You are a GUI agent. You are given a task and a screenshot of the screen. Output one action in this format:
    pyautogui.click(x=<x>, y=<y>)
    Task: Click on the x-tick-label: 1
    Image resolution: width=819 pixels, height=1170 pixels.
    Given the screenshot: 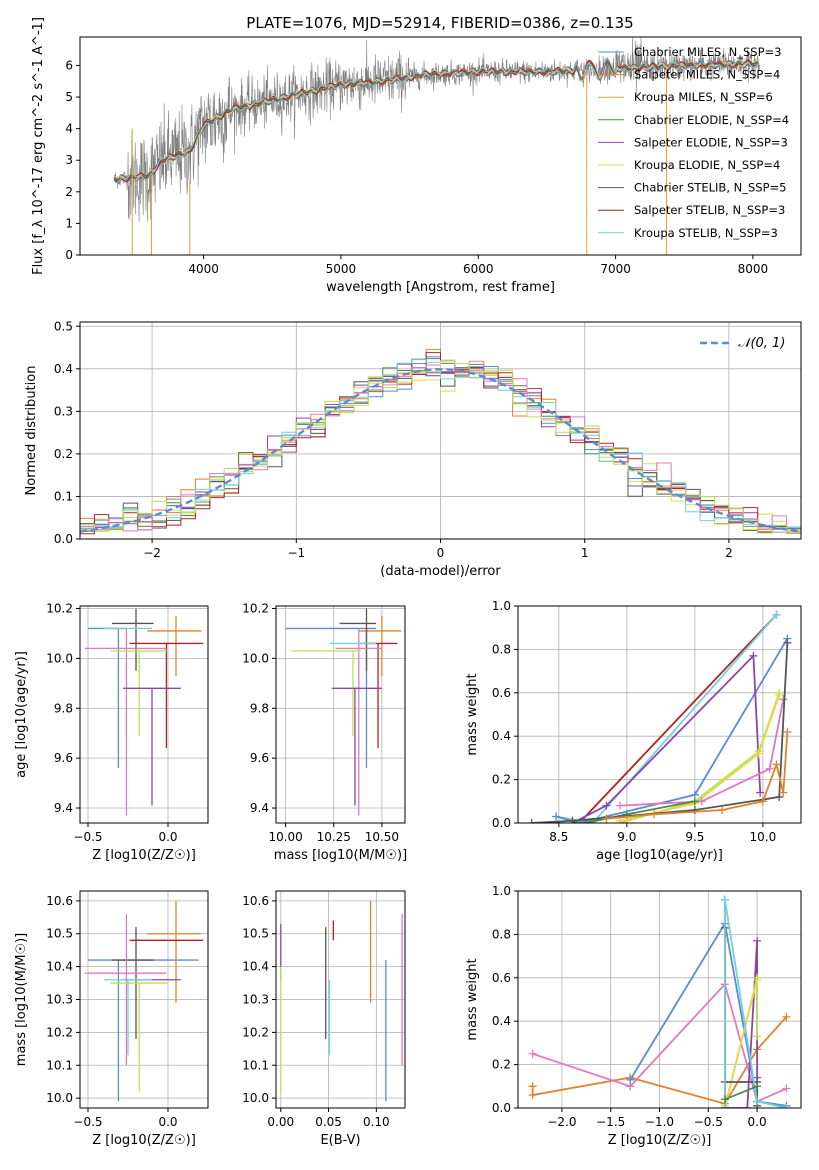 What is the action you would take?
    pyautogui.click(x=585, y=553)
    